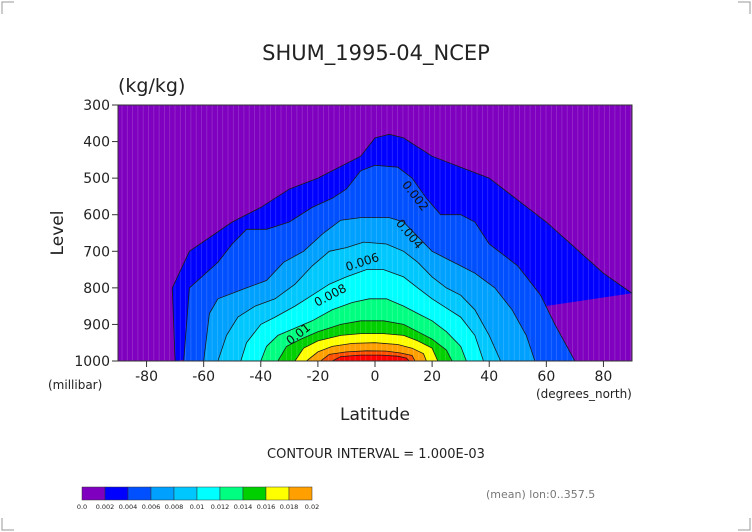 The height and width of the screenshot is (532, 752). What do you see at coordinates (376, 454) in the screenshot?
I see `contour-interval-text: CONTOUR INTERVAL = 1.000E-03` at bounding box center [376, 454].